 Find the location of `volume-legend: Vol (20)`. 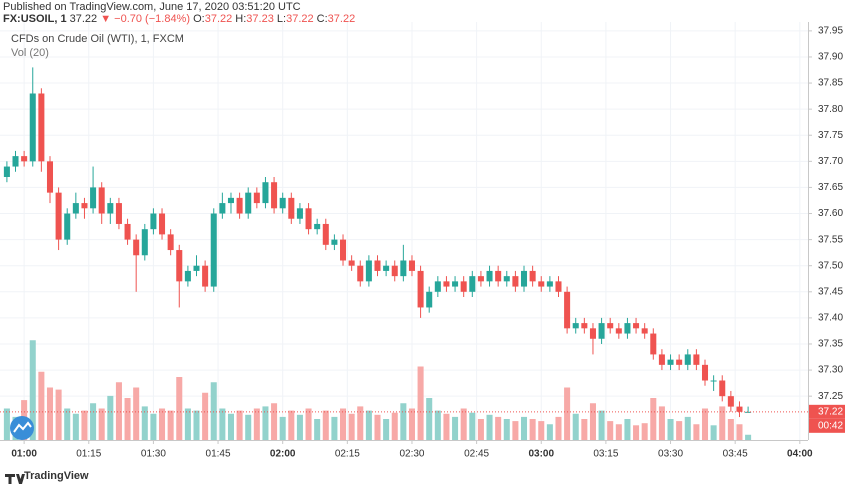

volume-legend: Vol (20) is located at coordinates (30, 53).